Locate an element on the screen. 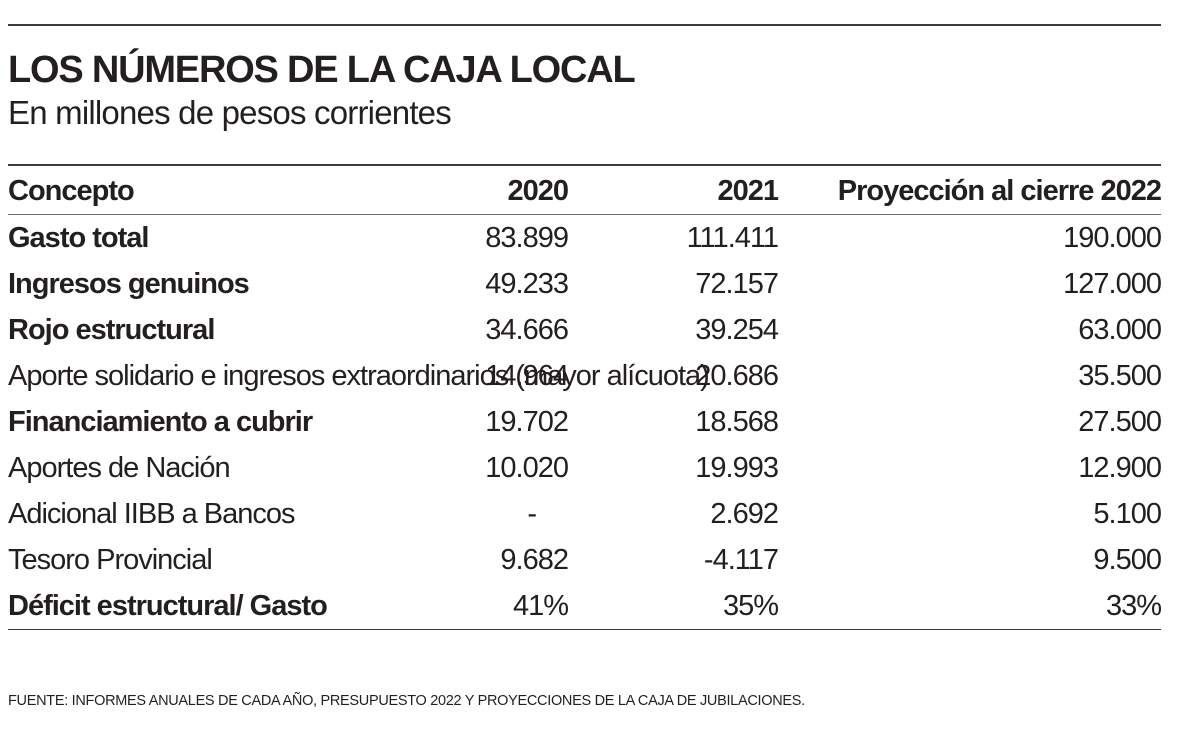  row-value-2021: 19.993 is located at coordinates (737, 467).